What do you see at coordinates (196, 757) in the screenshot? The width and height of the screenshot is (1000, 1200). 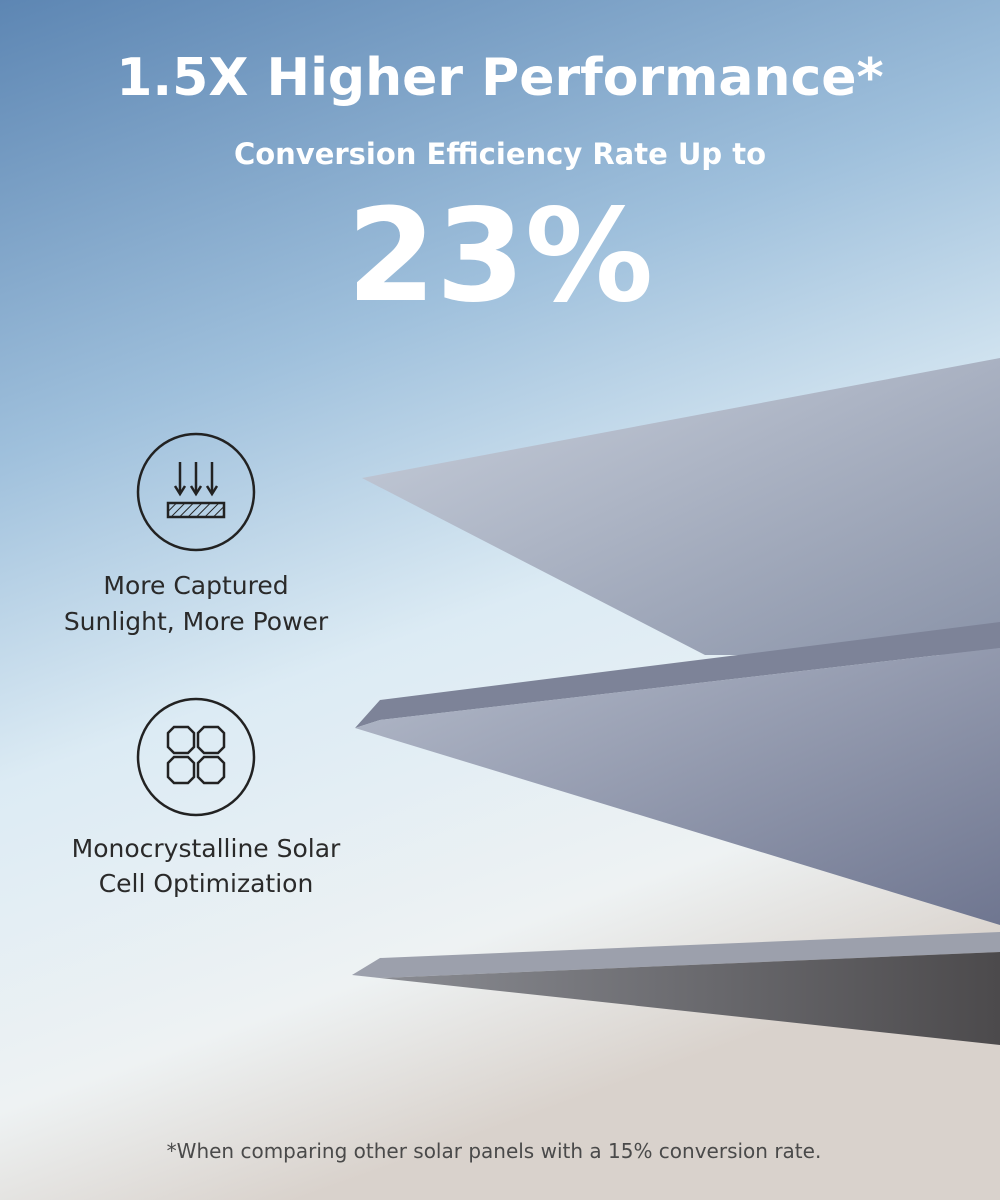 I see `cell-icon` at bounding box center [196, 757].